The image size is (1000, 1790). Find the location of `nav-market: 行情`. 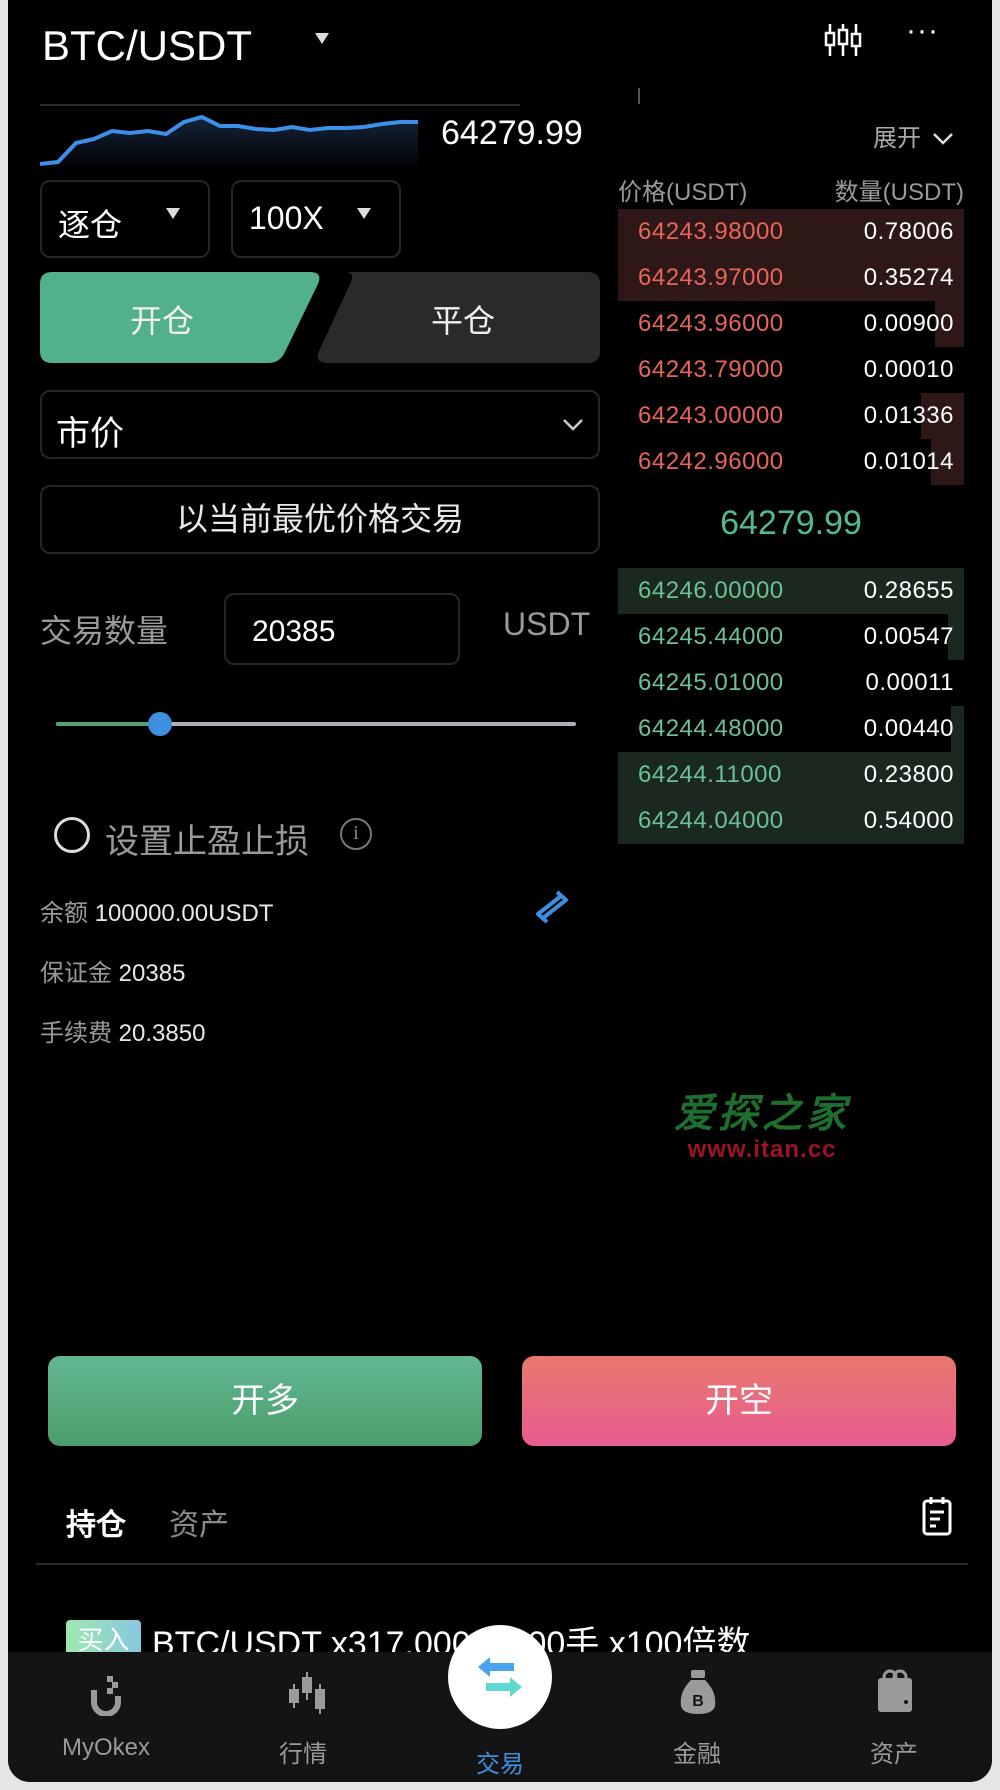

nav-market: 行情 is located at coordinates (303, 1717).